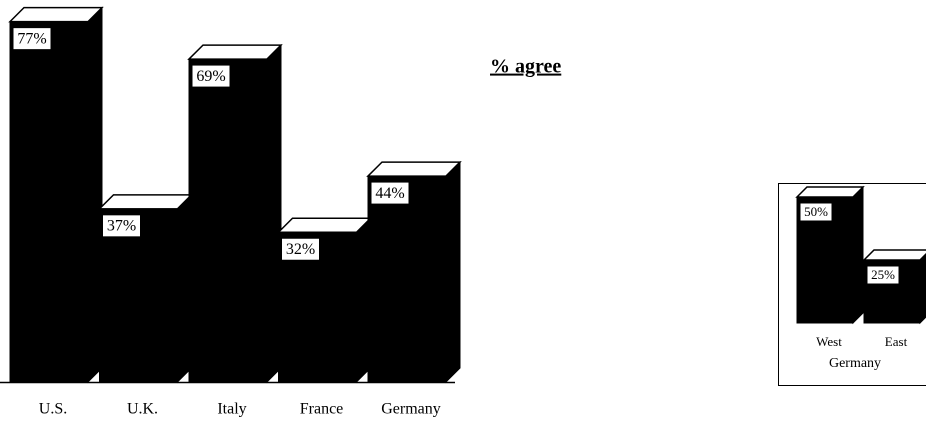 The image size is (926, 425). I want to click on x-tick-label: U.S., so click(53, 409).